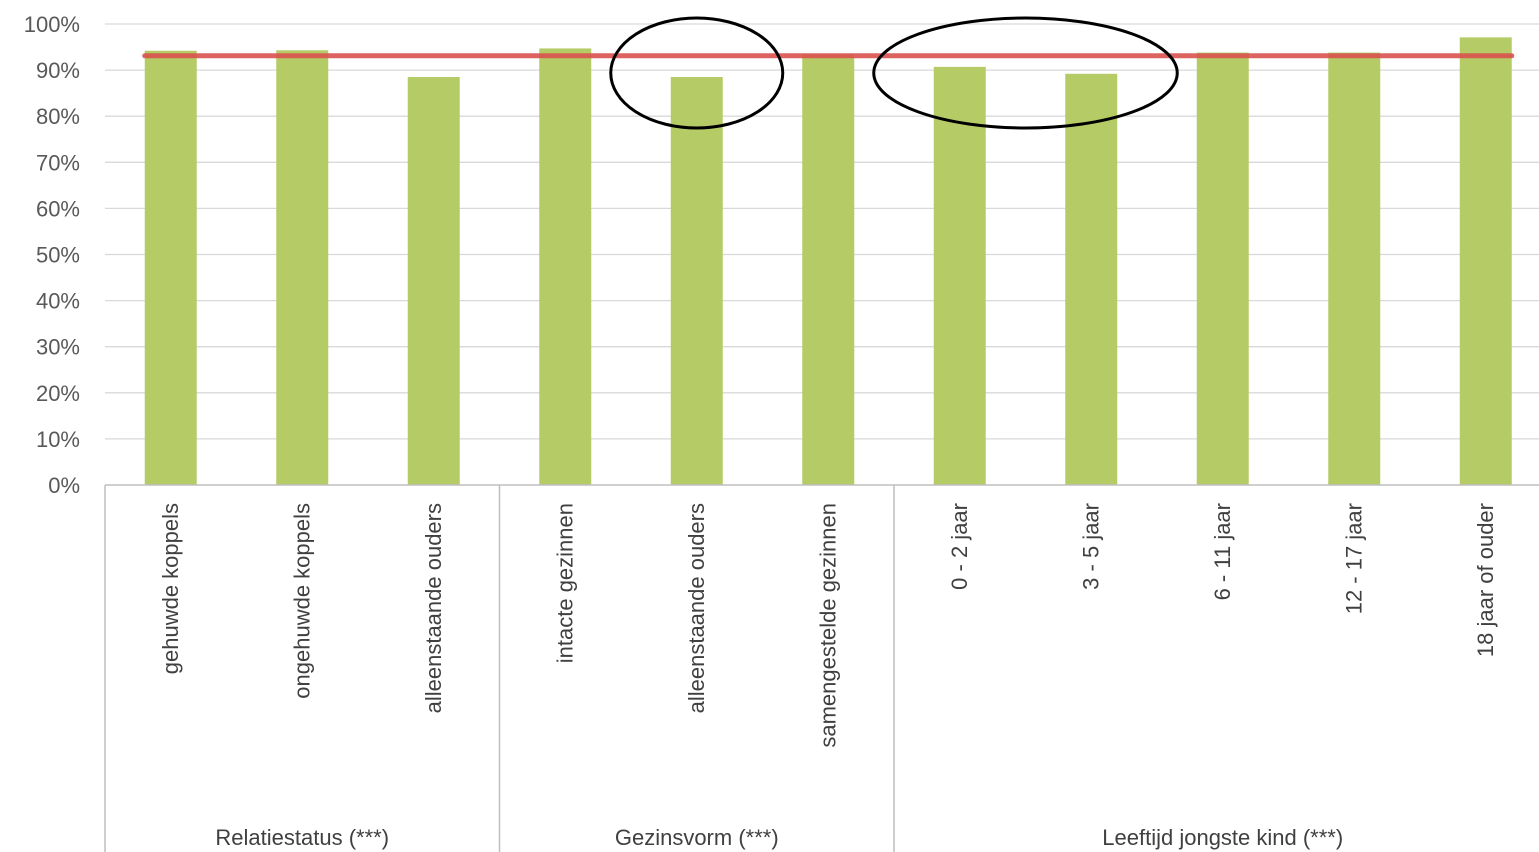  I want to click on highlight-ellipses, so click(894, 73).